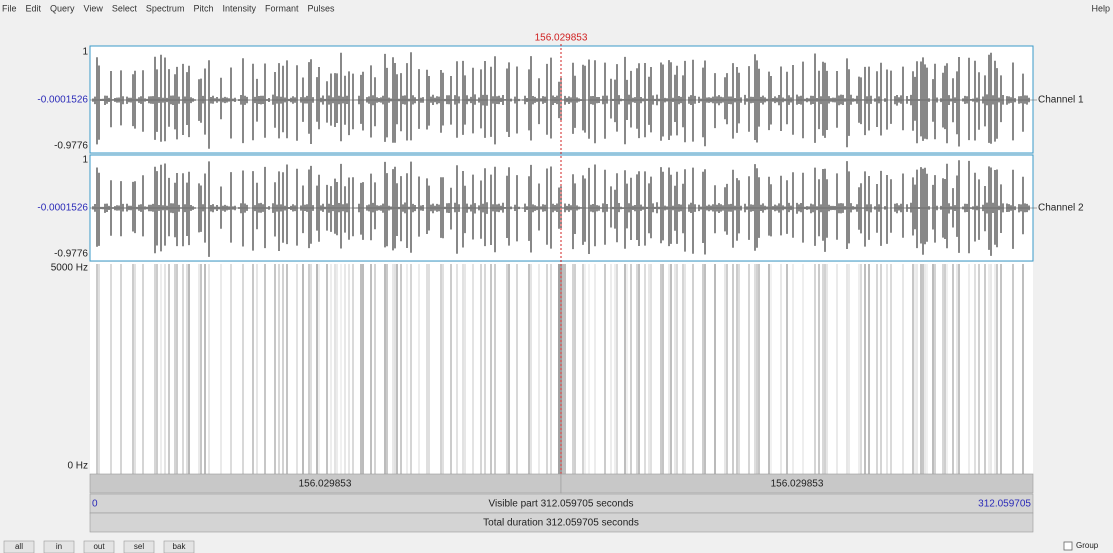  Describe the element at coordinates (282, 8) in the screenshot. I see `menu-item: Formant` at that location.